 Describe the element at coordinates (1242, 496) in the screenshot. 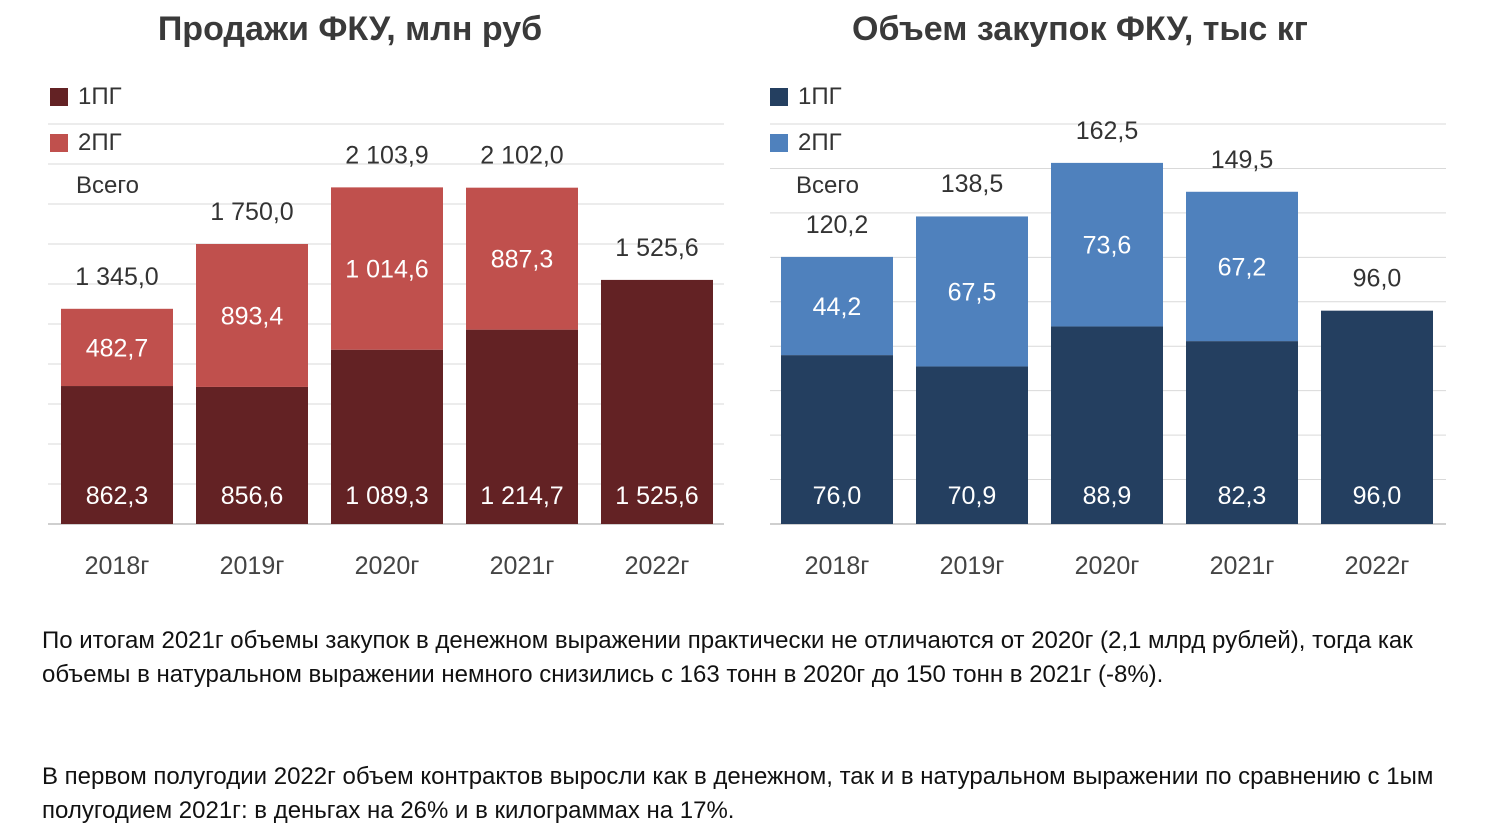

I see `data-label-1pg: 82,3` at that location.